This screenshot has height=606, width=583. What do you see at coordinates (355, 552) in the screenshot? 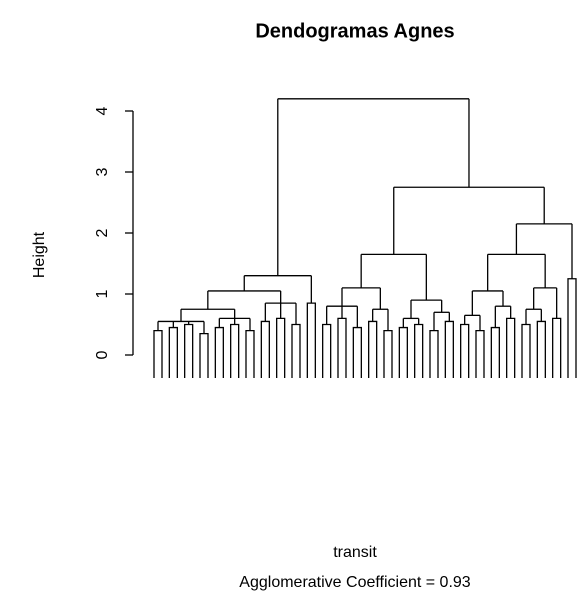
I see `x-axis-label: transit` at bounding box center [355, 552].